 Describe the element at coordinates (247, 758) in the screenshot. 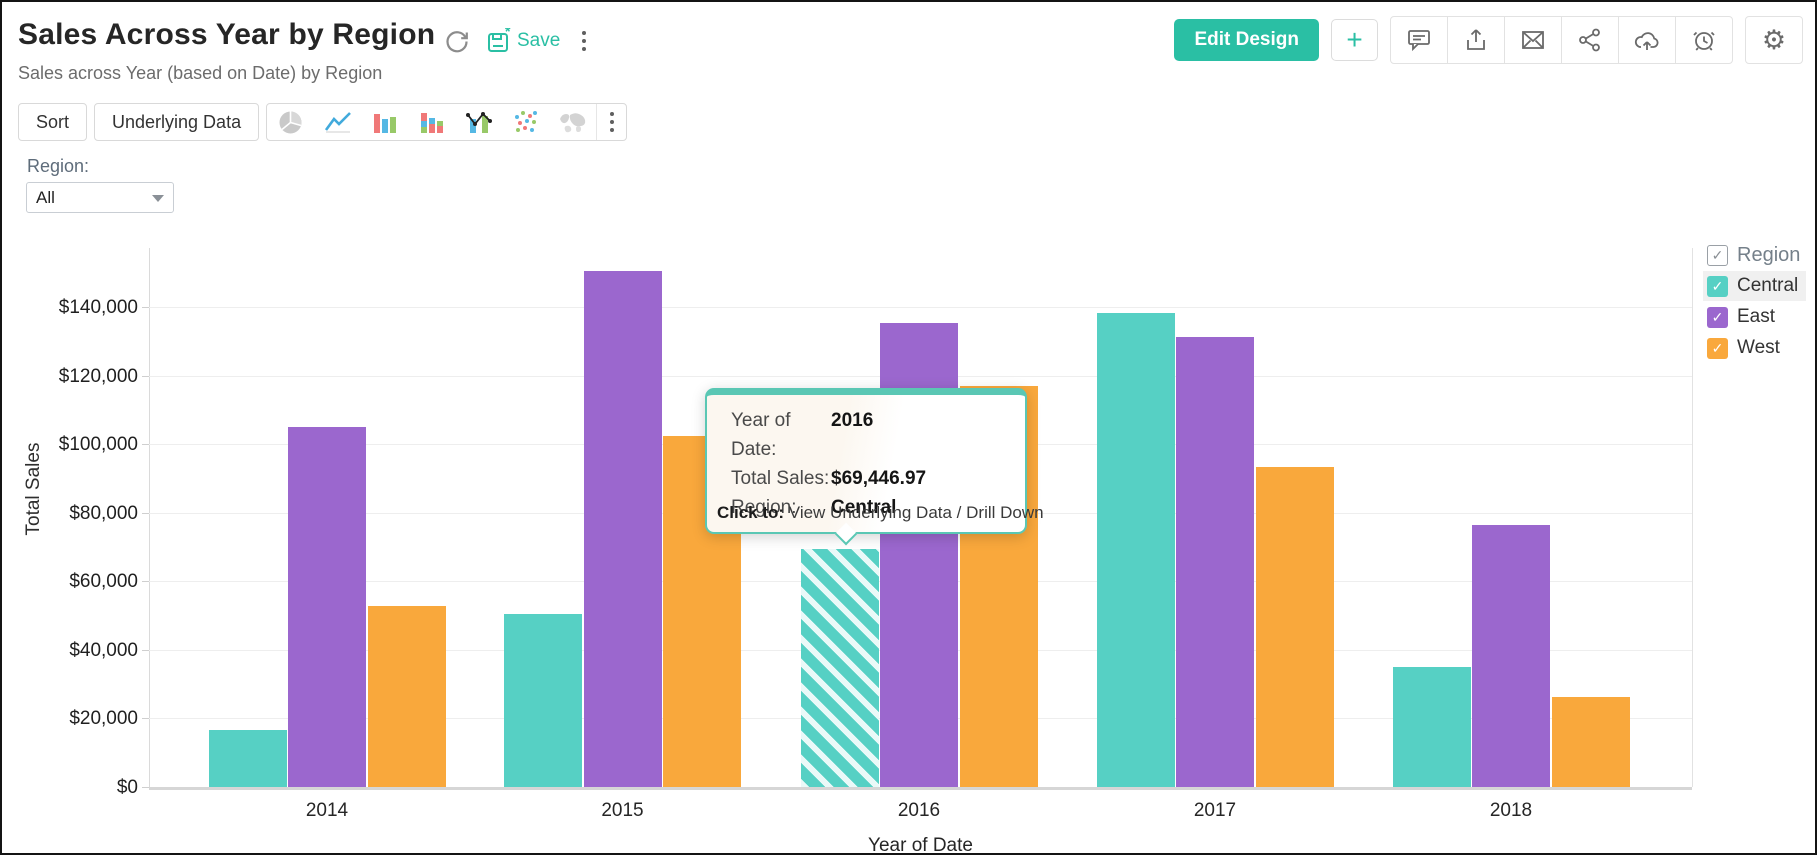

I see `bar-2014-central` at that location.